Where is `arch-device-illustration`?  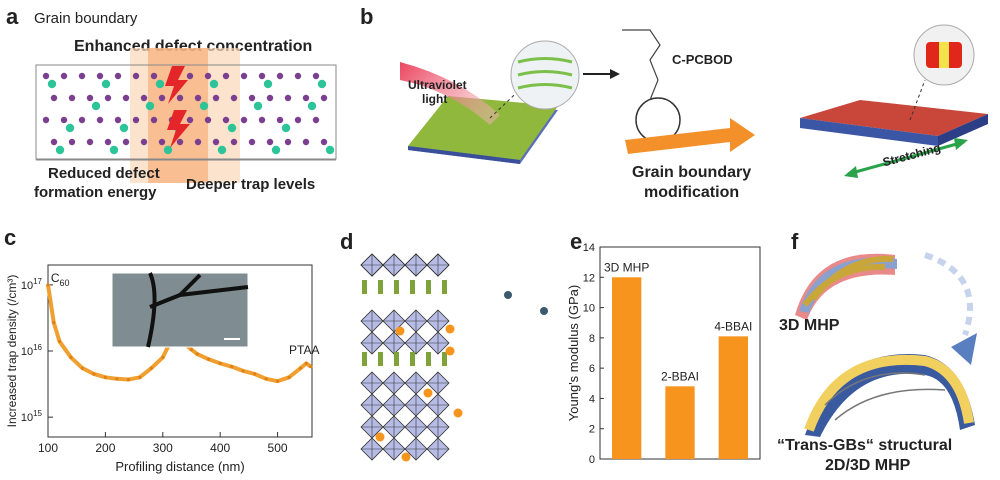
arch-device-illustration is located at coordinates (886, 344).